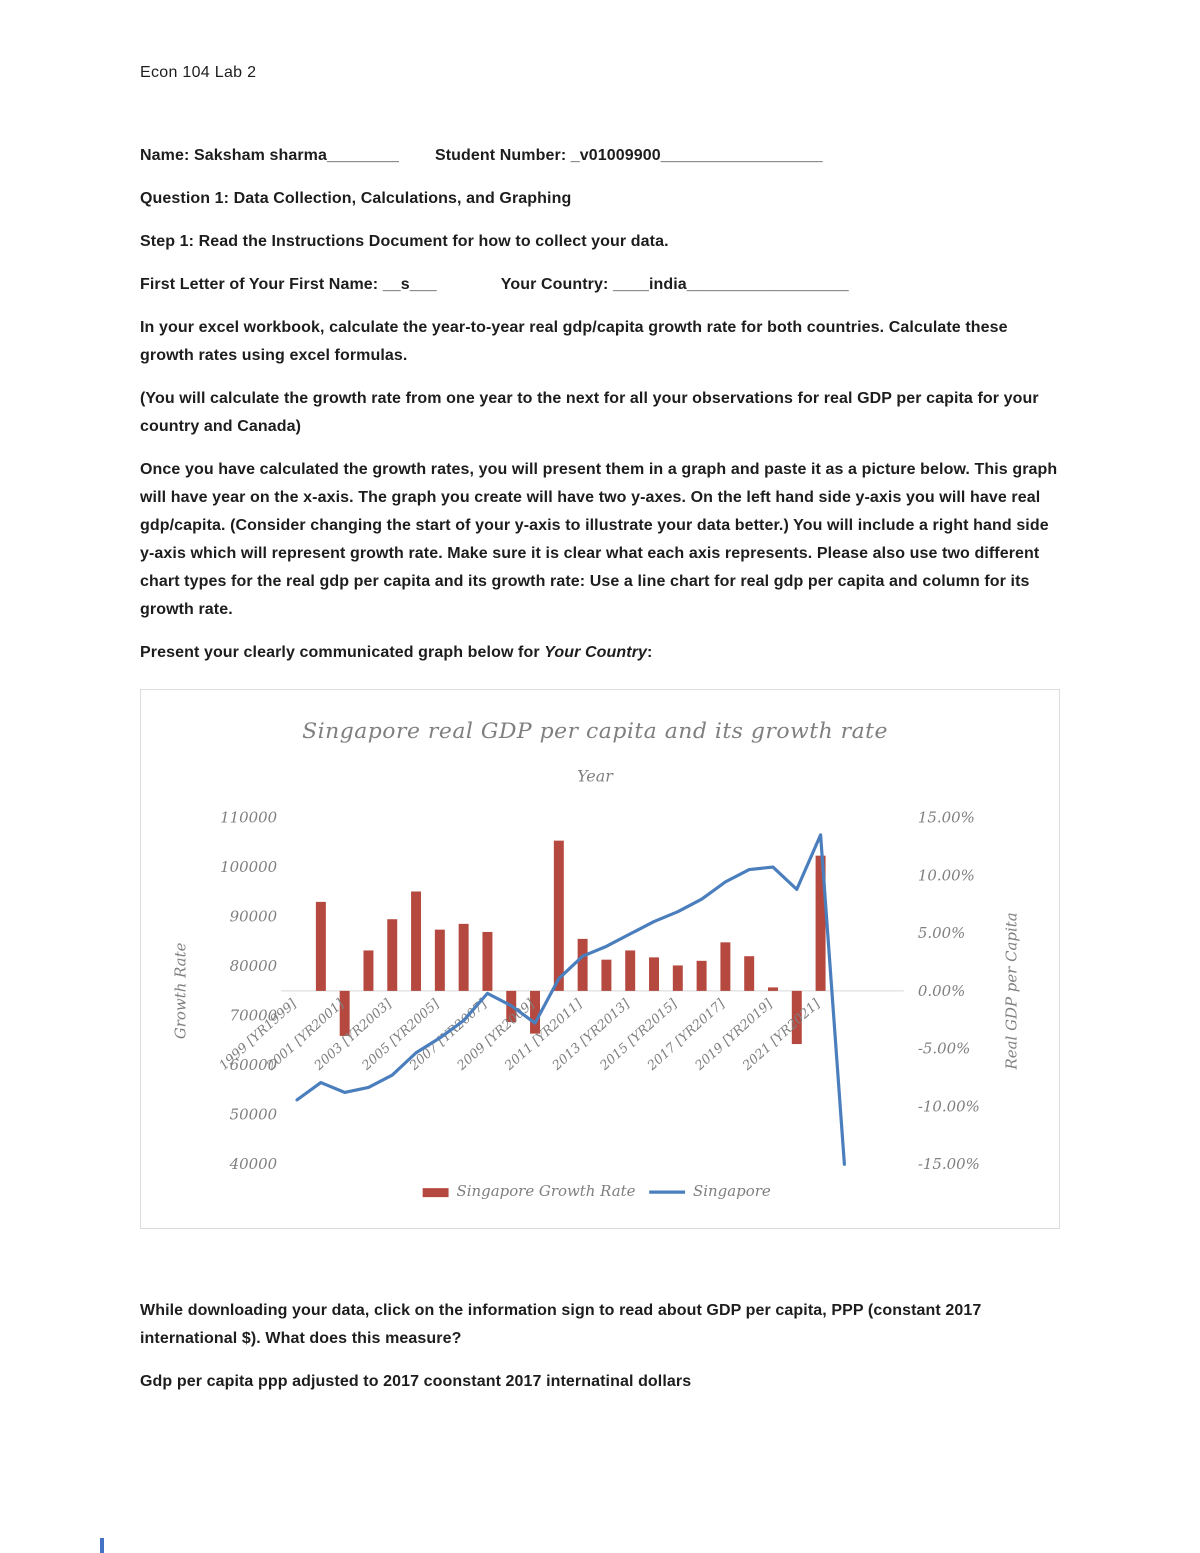 The height and width of the screenshot is (1553, 1200). I want to click on text-cursor, so click(102, 1545).